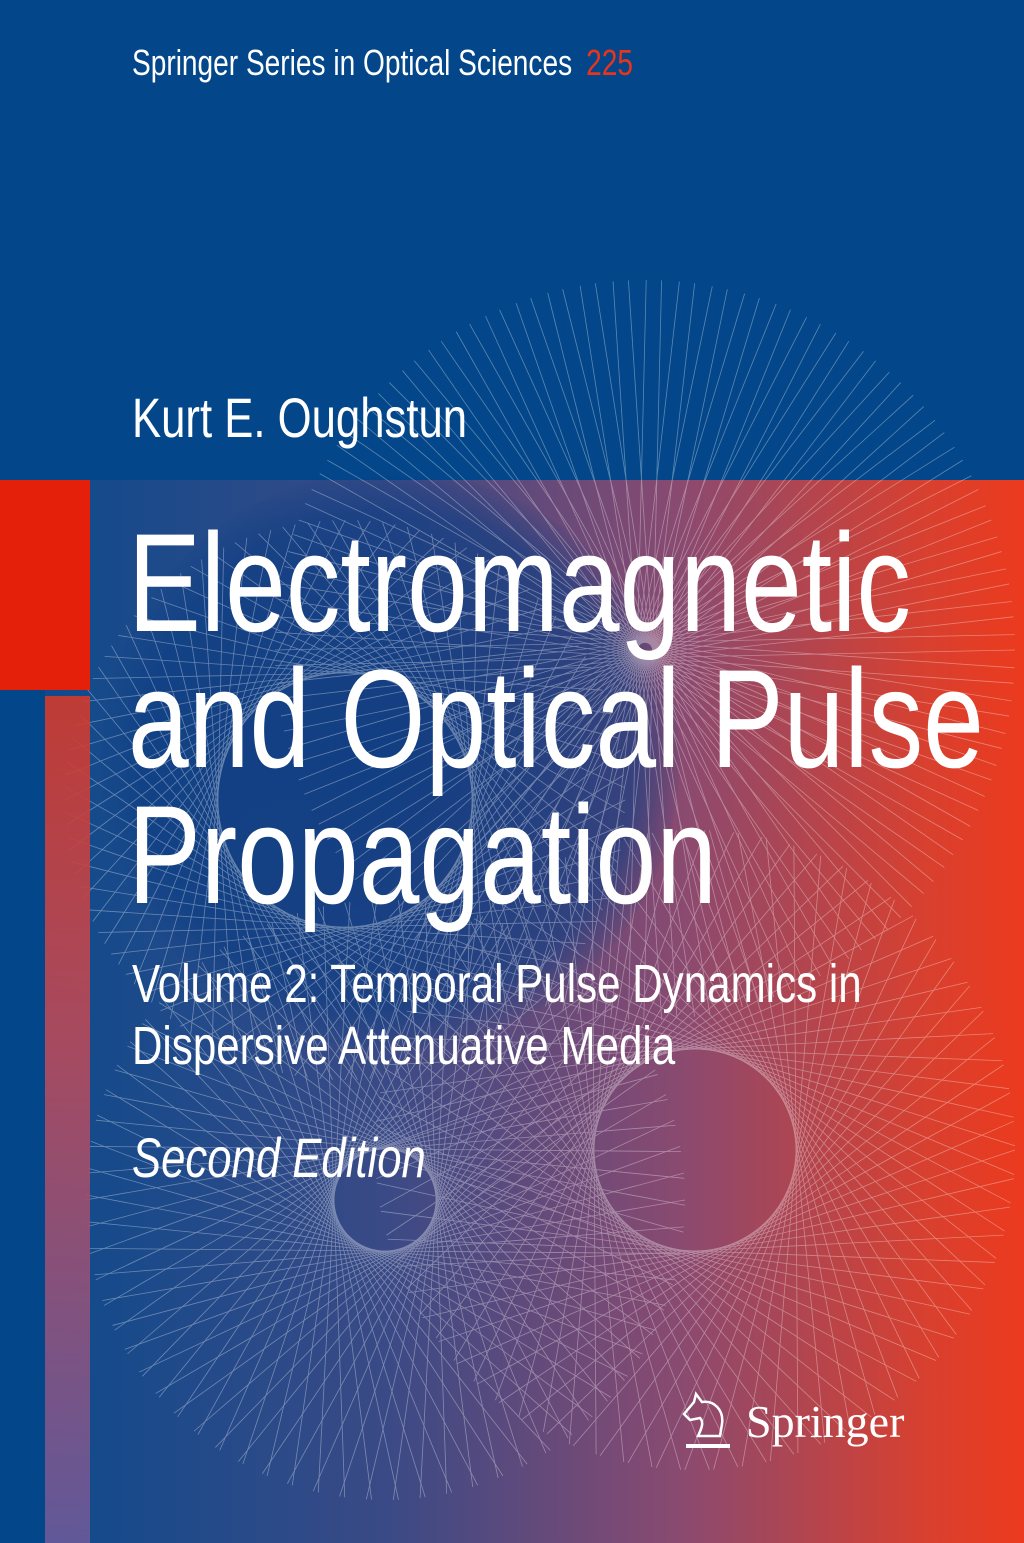  I want to click on series-title: Springer Series in Optical Sciences 225, so click(382, 63).